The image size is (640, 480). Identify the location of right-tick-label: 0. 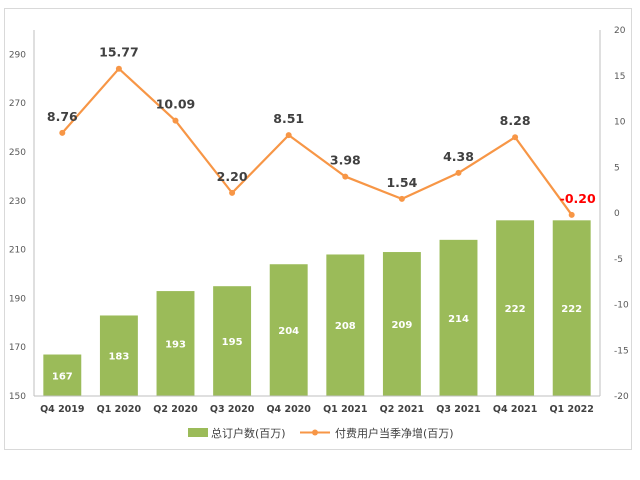
(617, 214).